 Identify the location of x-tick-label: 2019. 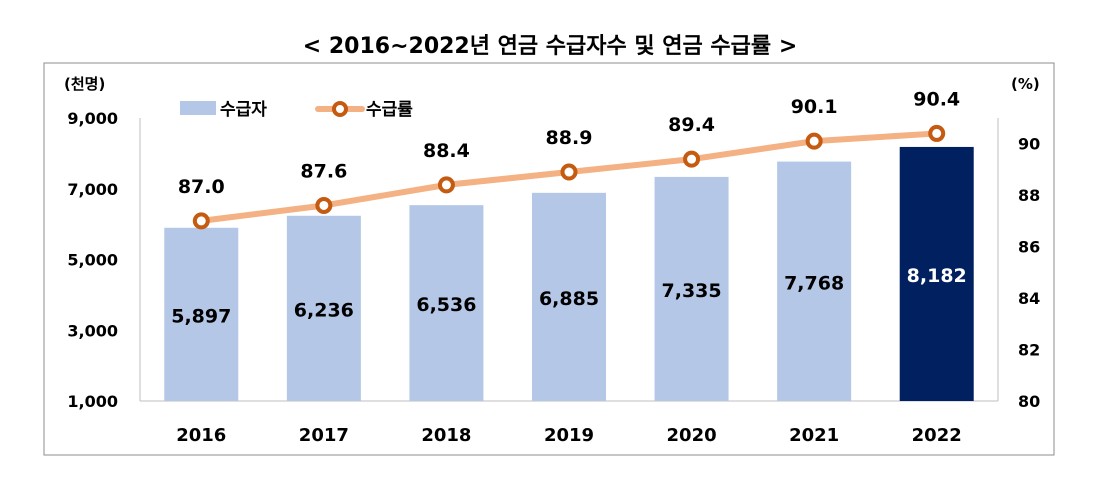
(569, 435).